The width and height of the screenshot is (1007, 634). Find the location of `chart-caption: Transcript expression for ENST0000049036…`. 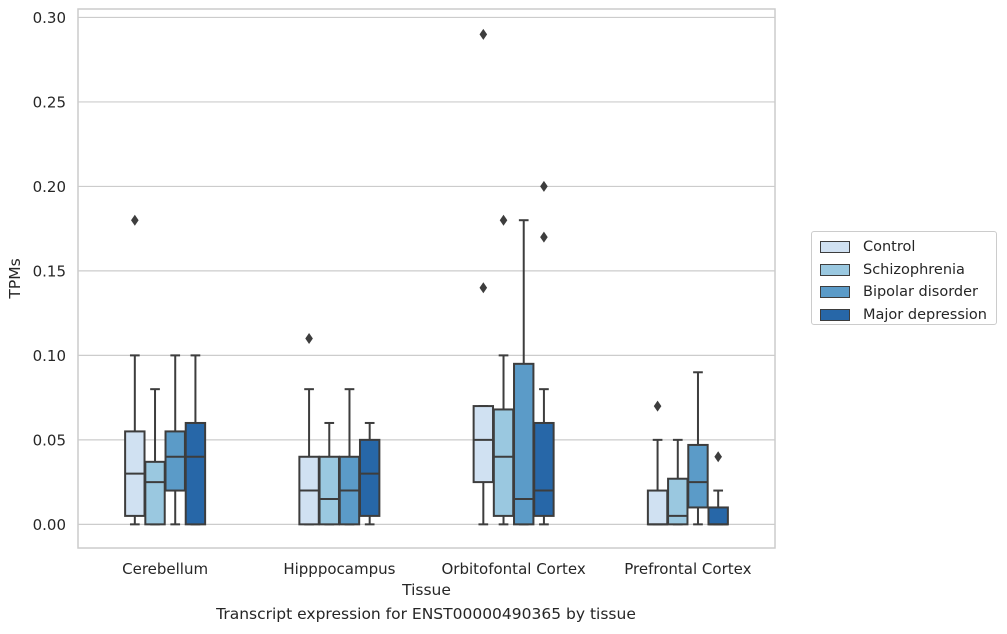

chart-caption: Transcript expression for ENST0000049036… is located at coordinates (426, 614).